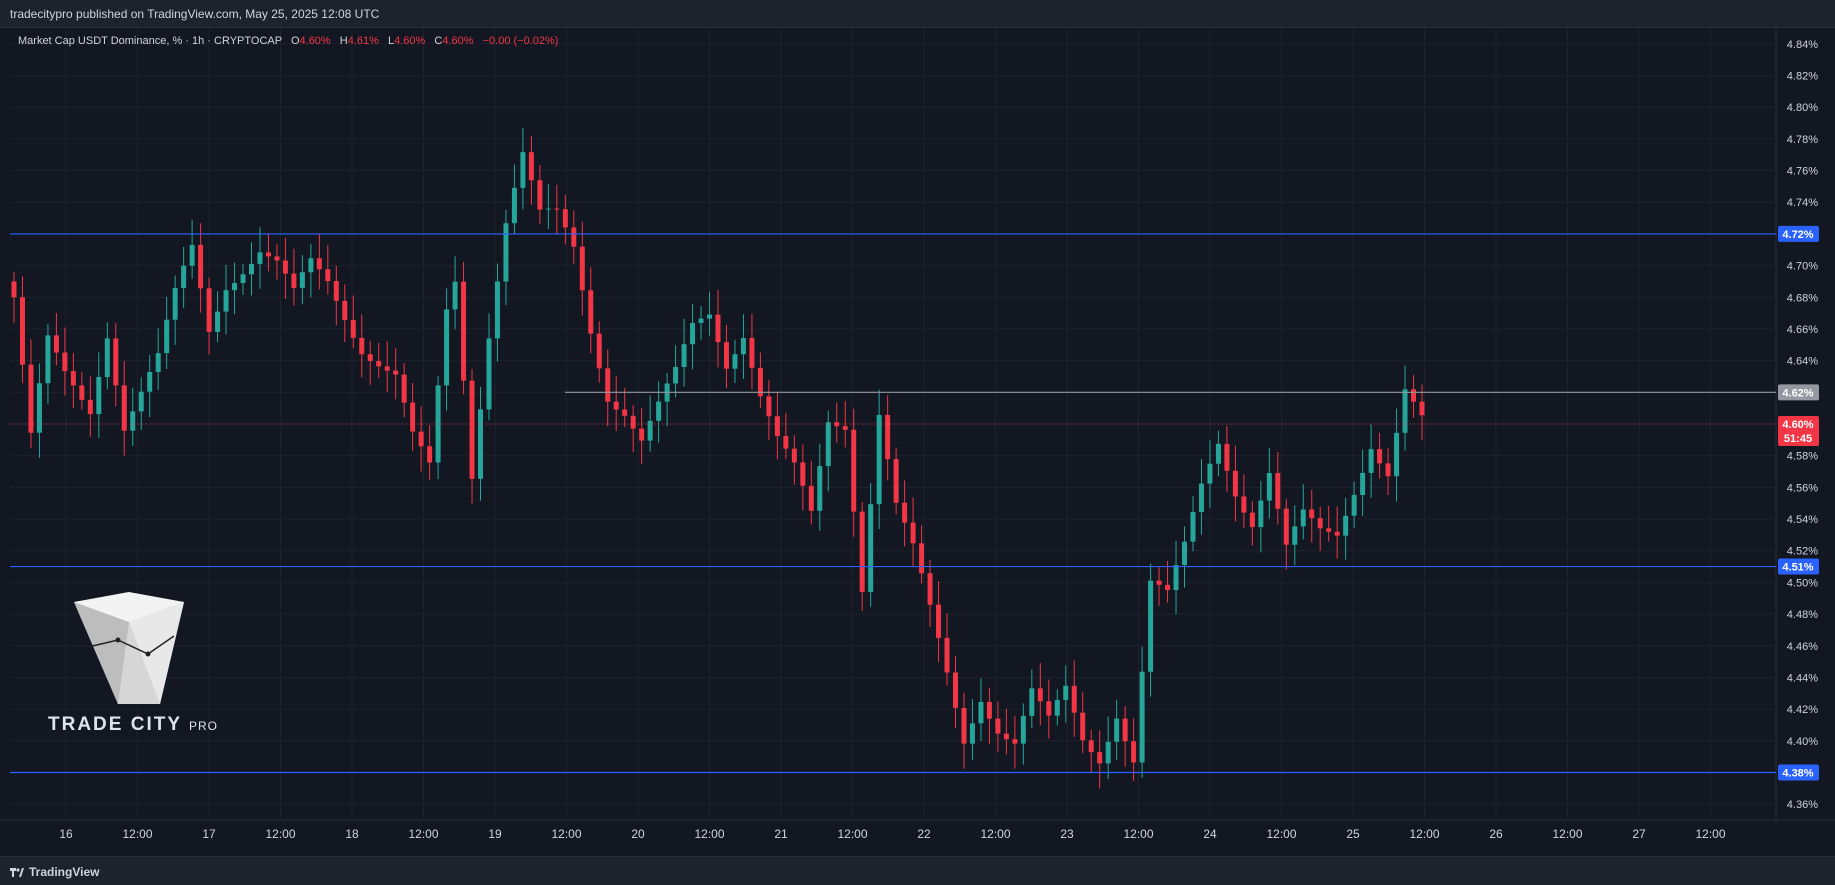  Describe the element at coordinates (1353, 834) in the screenshot. I see `x-tick-label: 25` at that location.